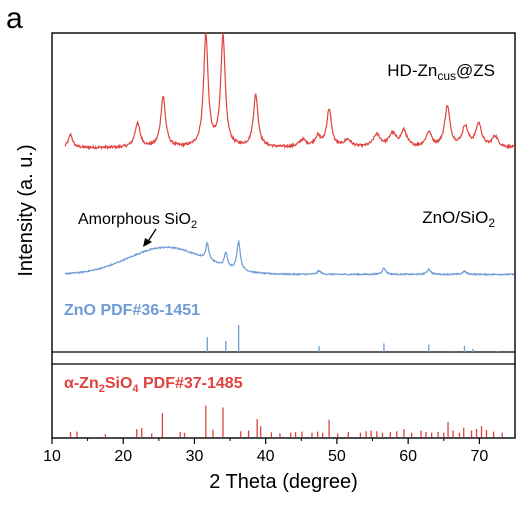  Describe the element at coordinates (475, 70) in the screenshot. I see `text-run: @ZS` at that location.